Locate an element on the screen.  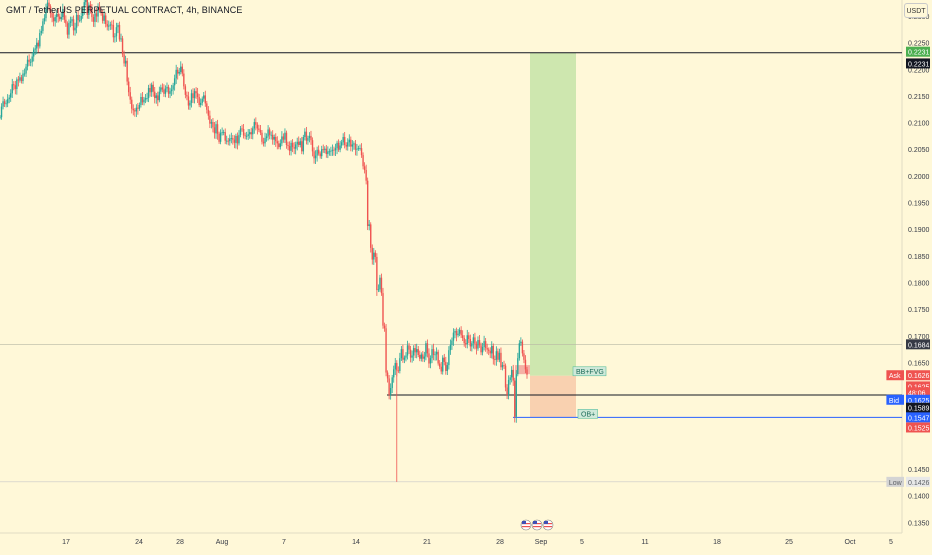
currency-button: USDT is located at coordinates (916, 10).